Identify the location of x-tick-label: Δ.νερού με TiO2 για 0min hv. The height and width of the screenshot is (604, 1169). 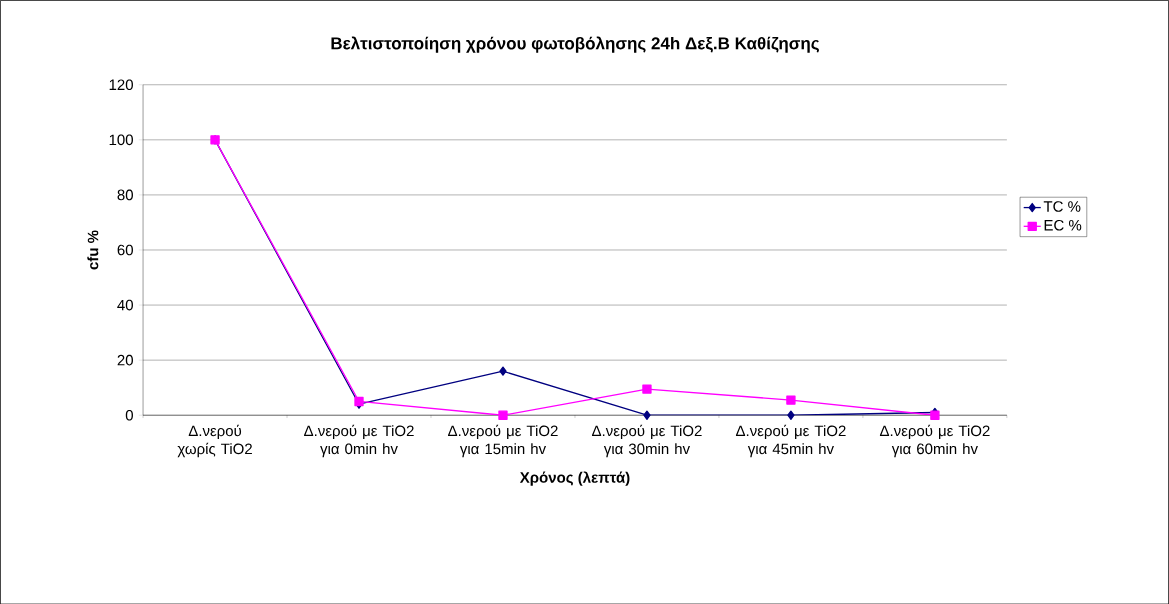
(359, 440).